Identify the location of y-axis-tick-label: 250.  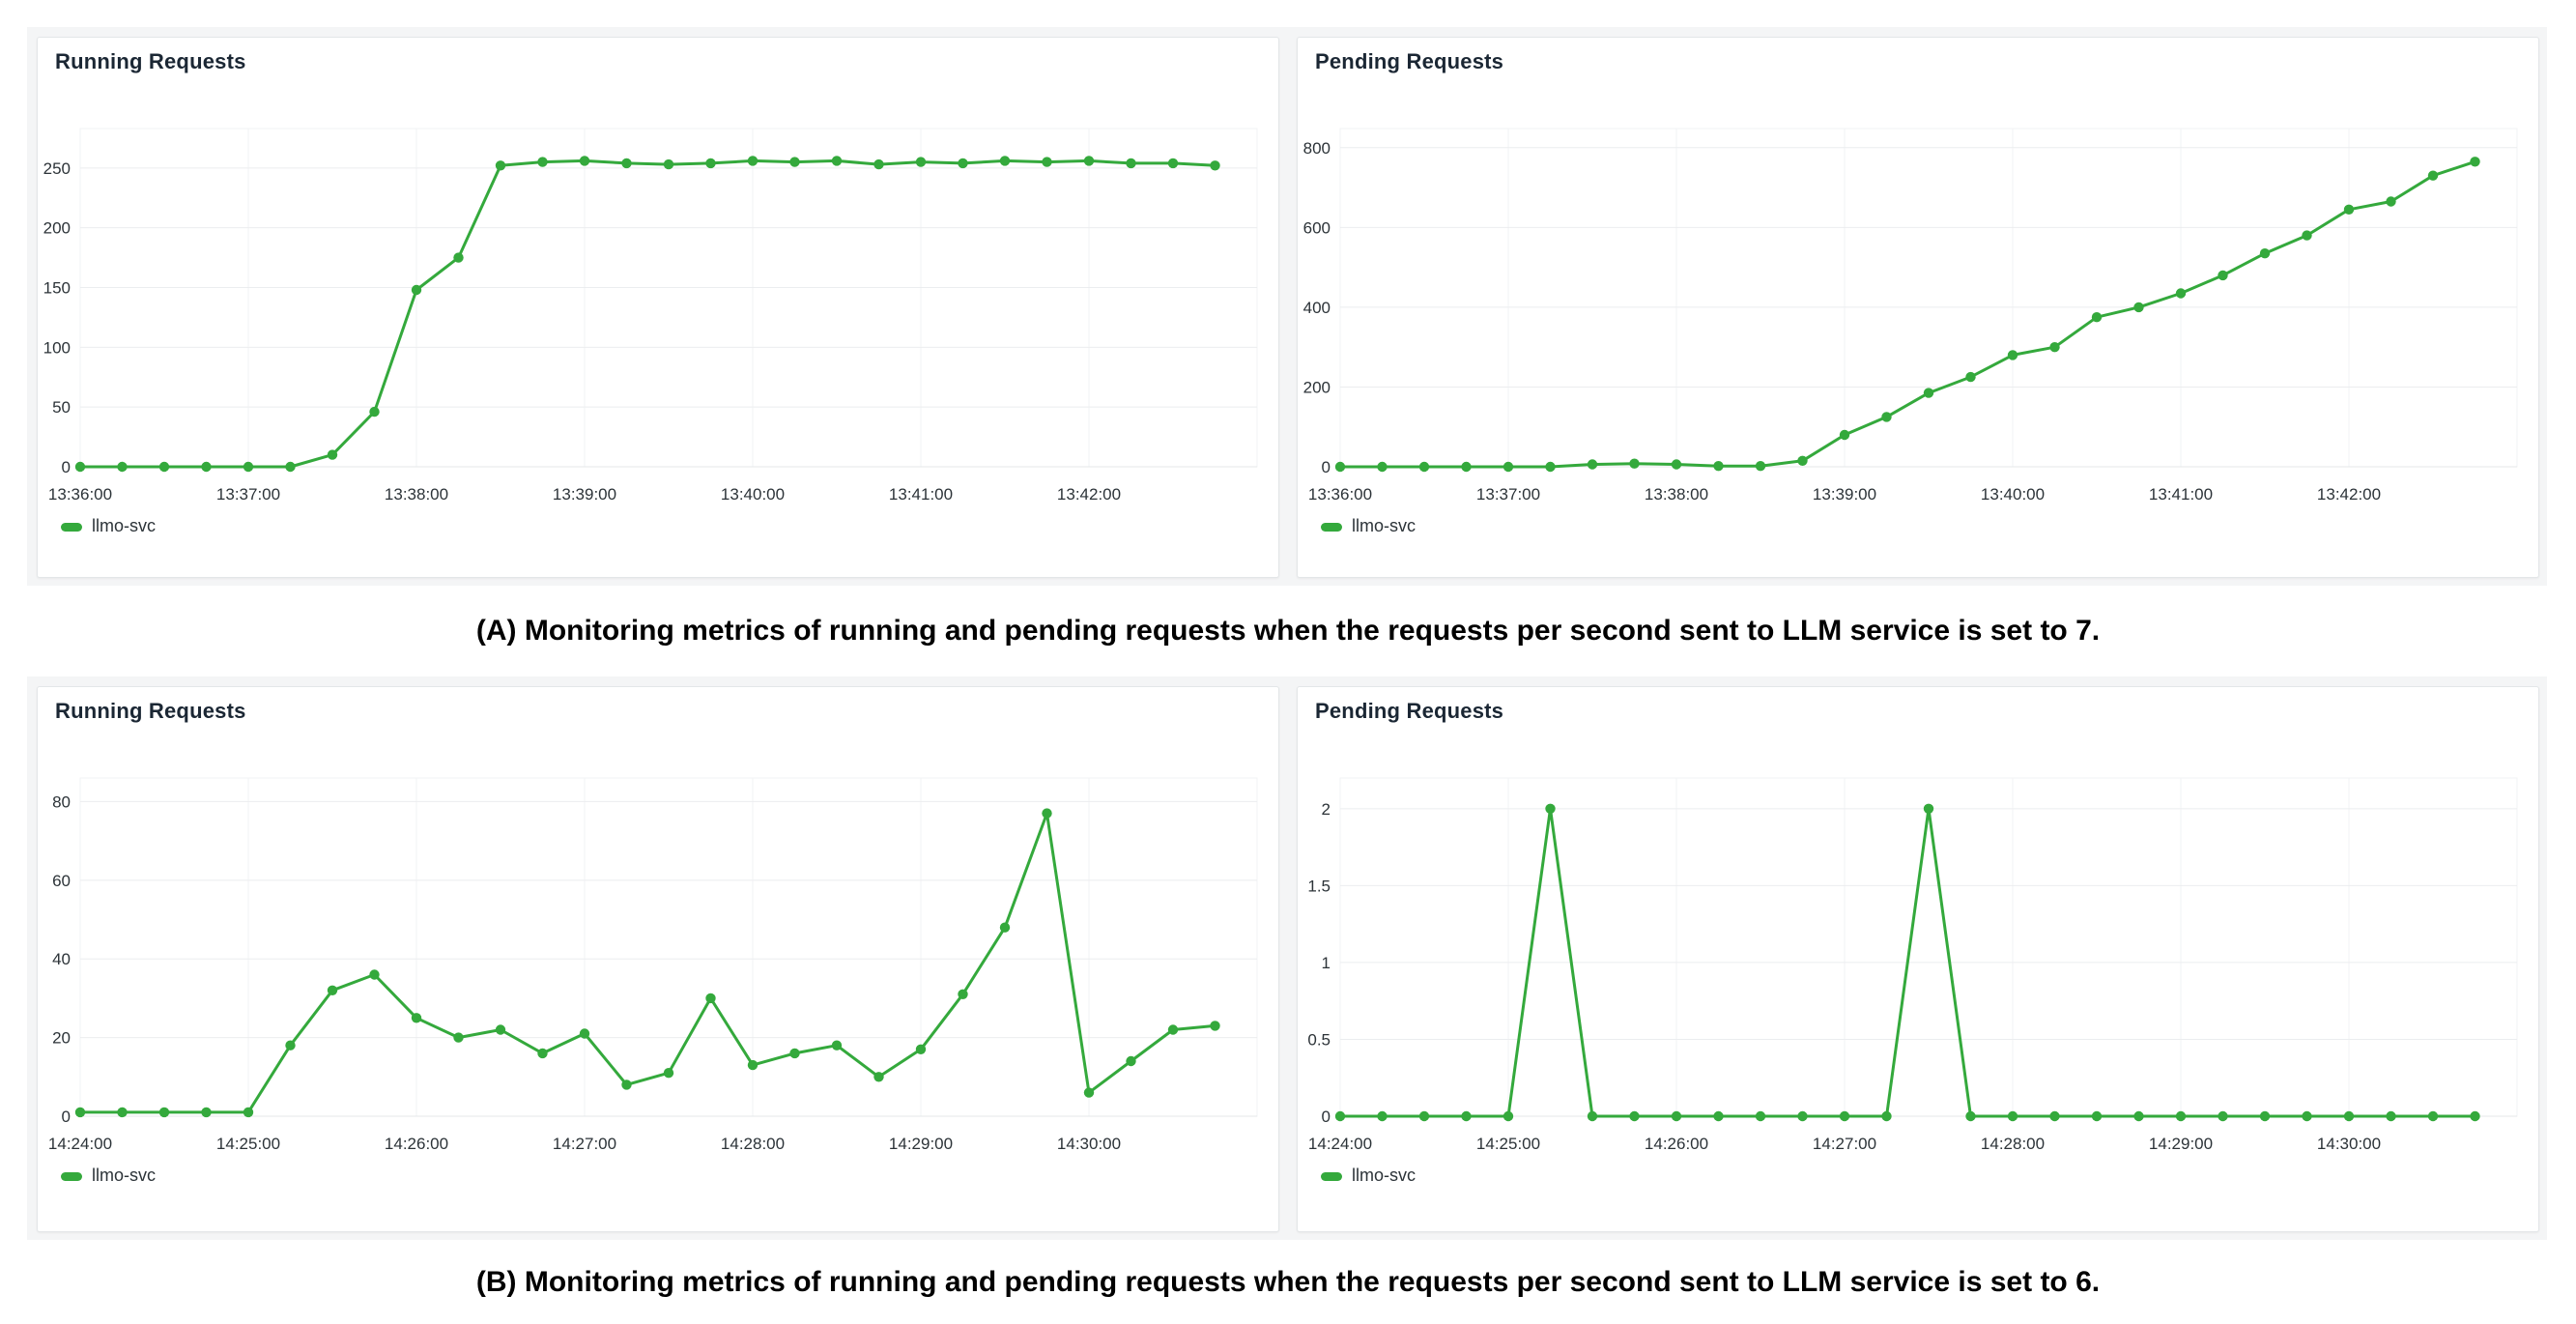
(57, 169).